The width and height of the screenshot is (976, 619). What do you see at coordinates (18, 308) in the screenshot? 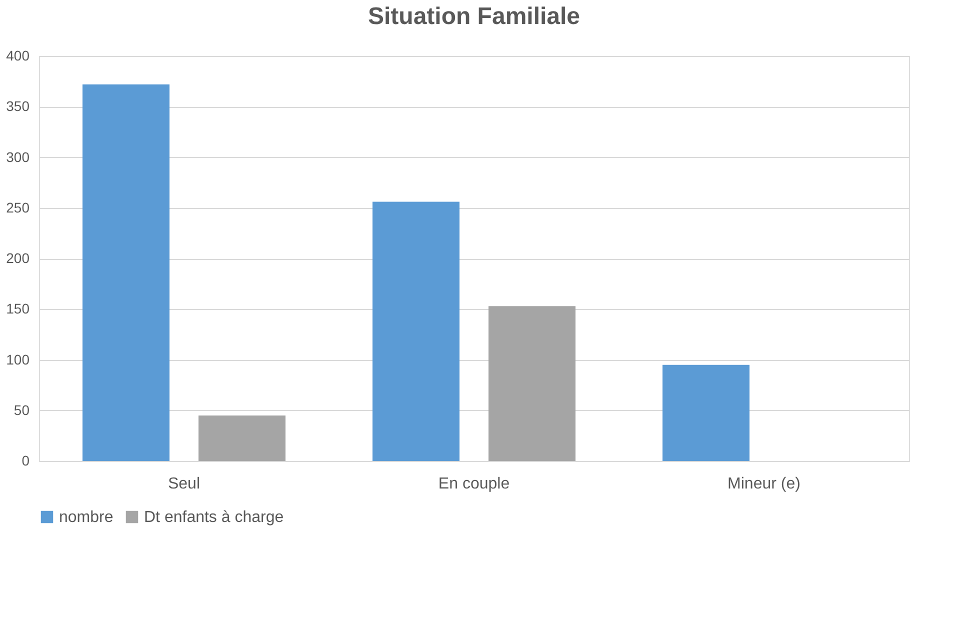
I see `y-tick-label: 150` at bounding box center [18, 308].